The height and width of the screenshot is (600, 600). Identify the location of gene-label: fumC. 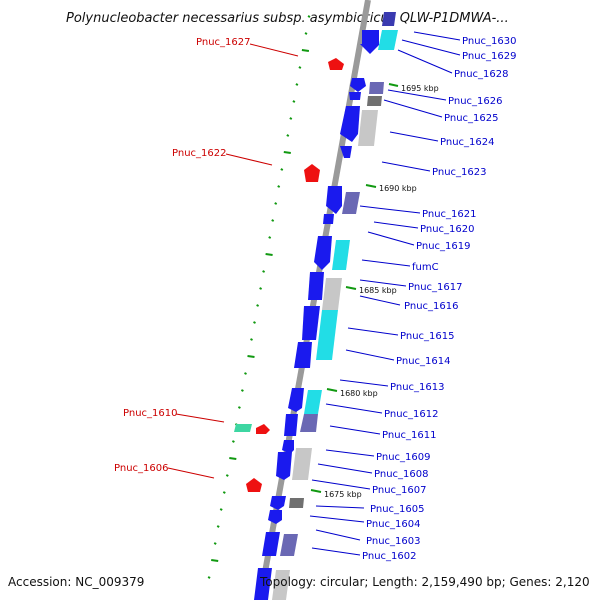
(425, 267).